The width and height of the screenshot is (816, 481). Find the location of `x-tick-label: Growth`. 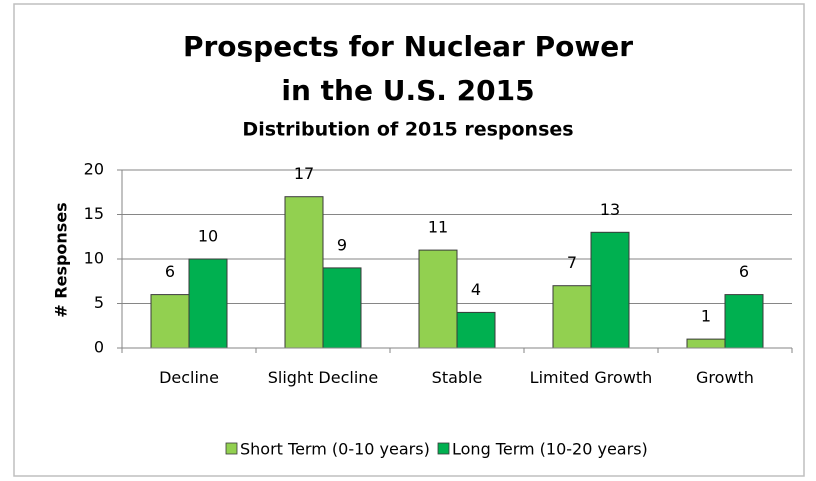

x-tick-label: Growth is located at coordinates (725, 377).